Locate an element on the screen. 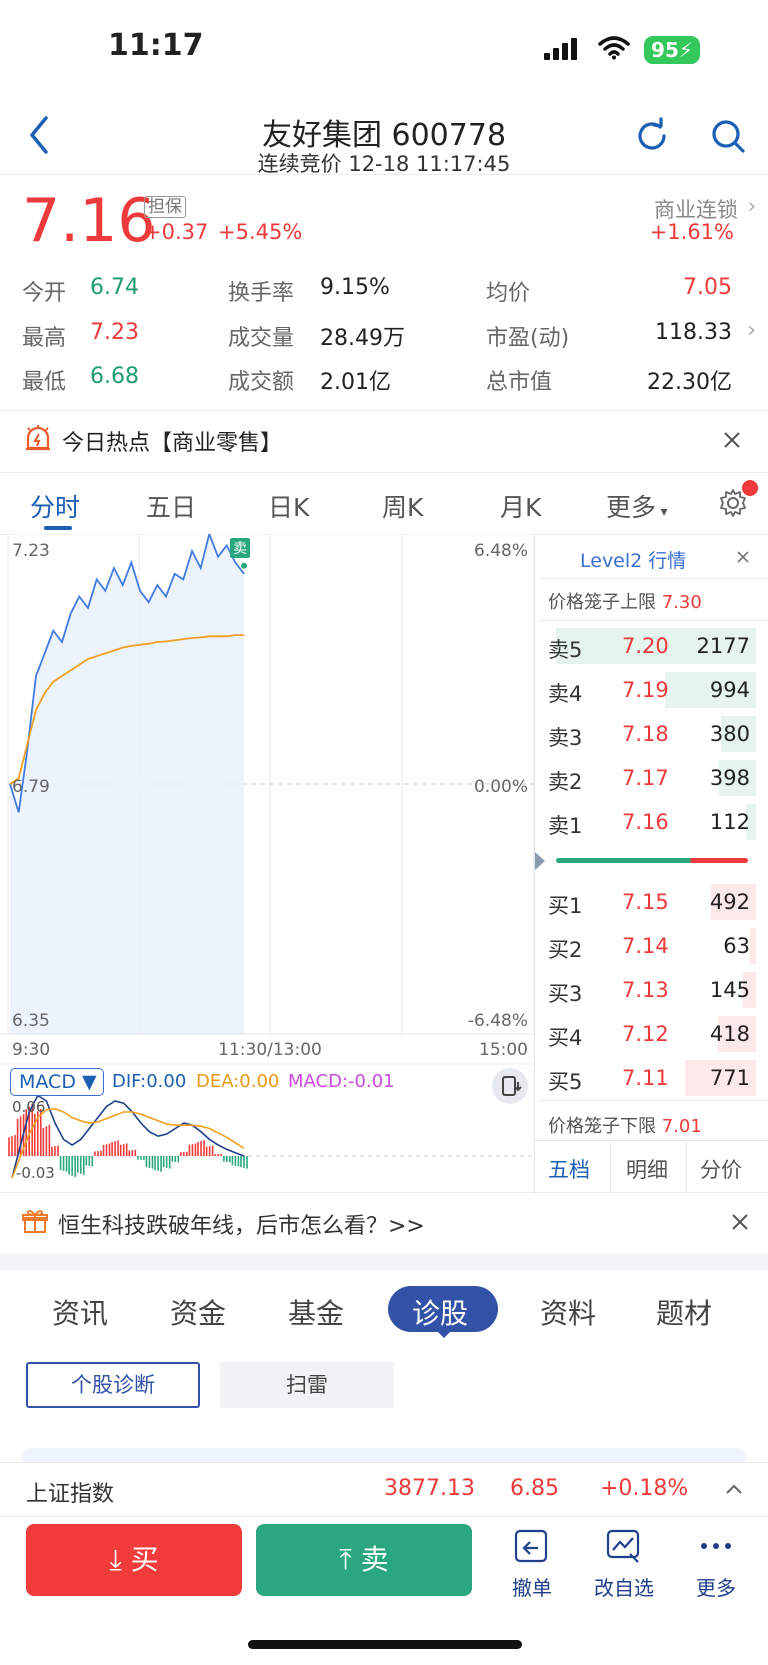 This screenshot has width=768, height=1665. stock-diagnosis-button: 个股诊断 is located at coordinates (113, 1385).